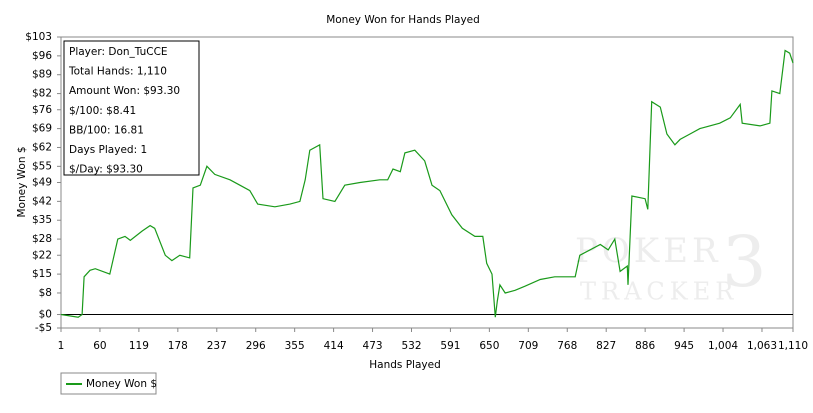 This screenshot has height=413, width=813. I want to click on x-tick-label: 886, so click(645, 346).